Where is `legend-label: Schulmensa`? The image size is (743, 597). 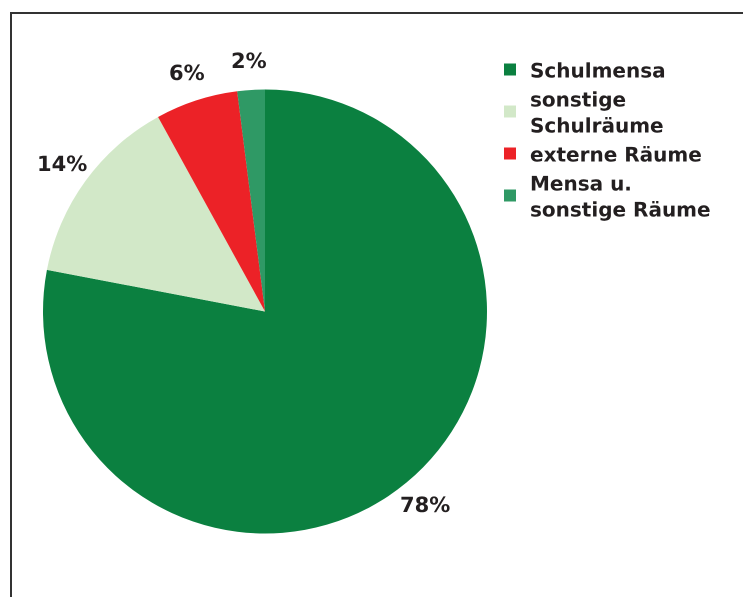 legend-label: Schulmensa is located at coordinates (598, 70).